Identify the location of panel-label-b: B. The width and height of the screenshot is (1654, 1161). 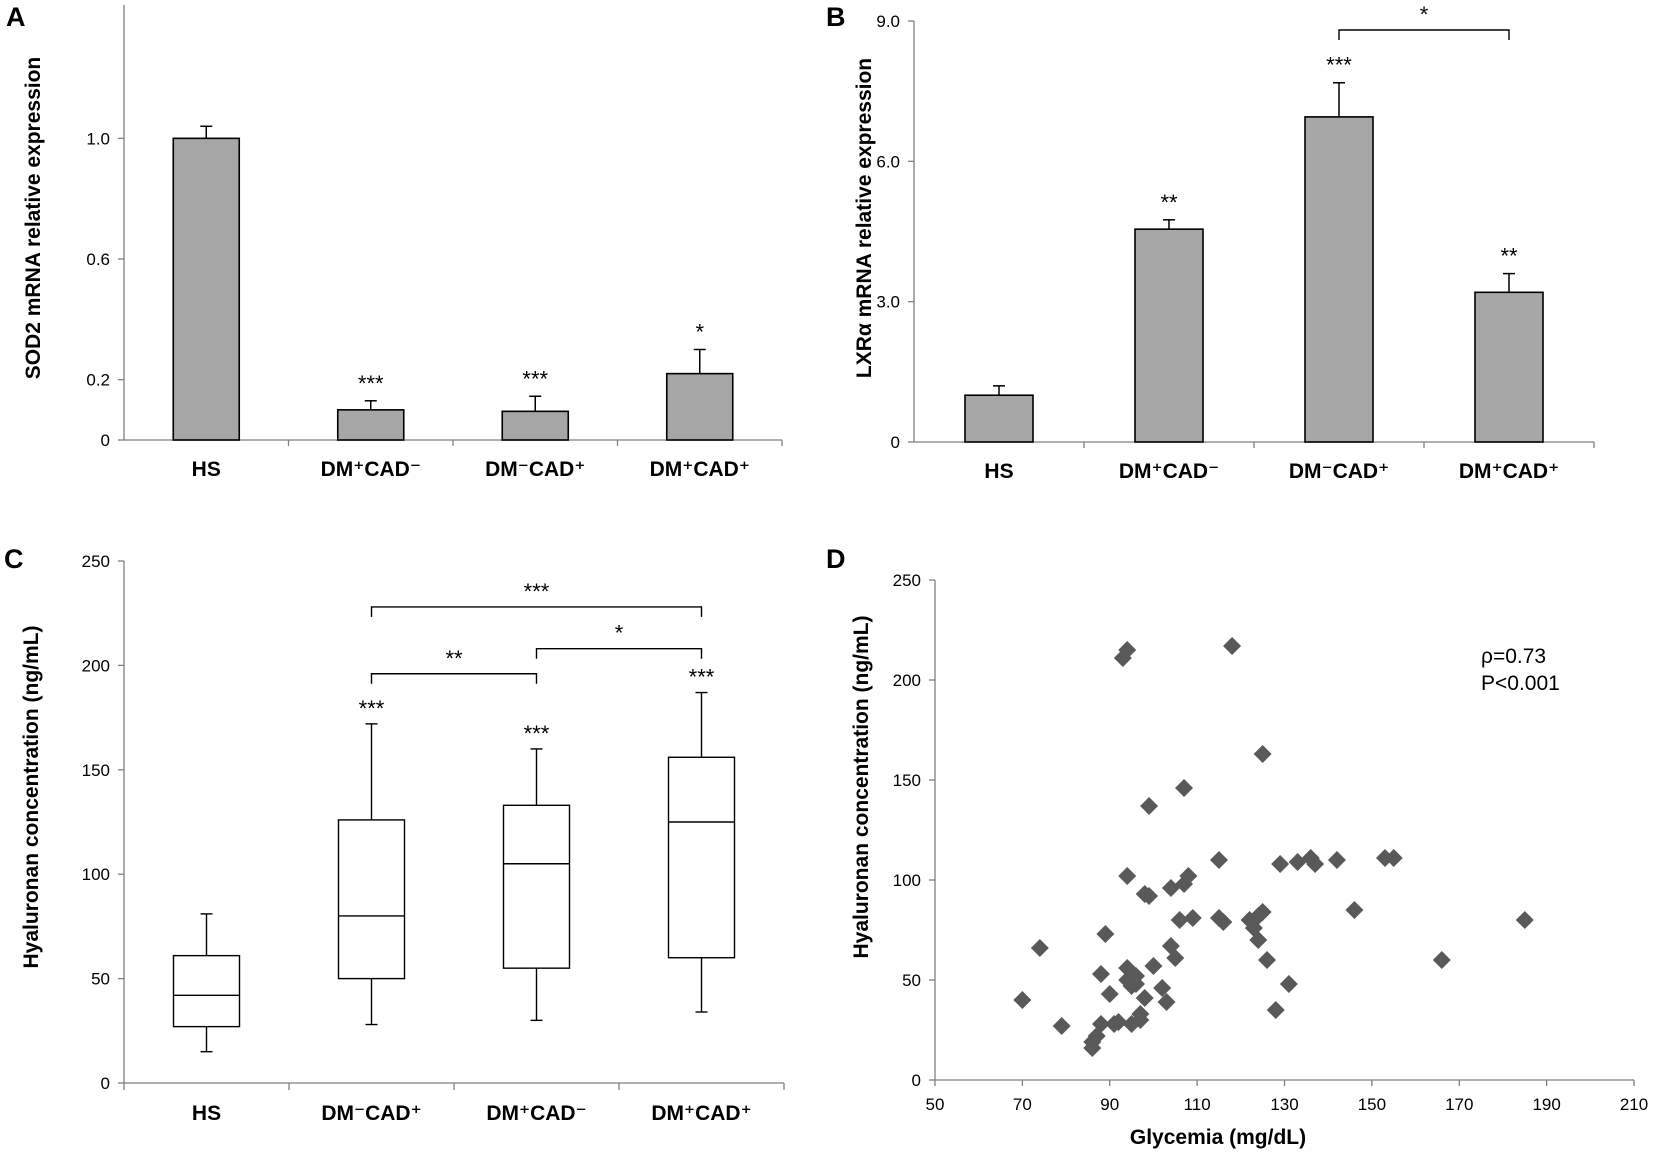
(836, 17).